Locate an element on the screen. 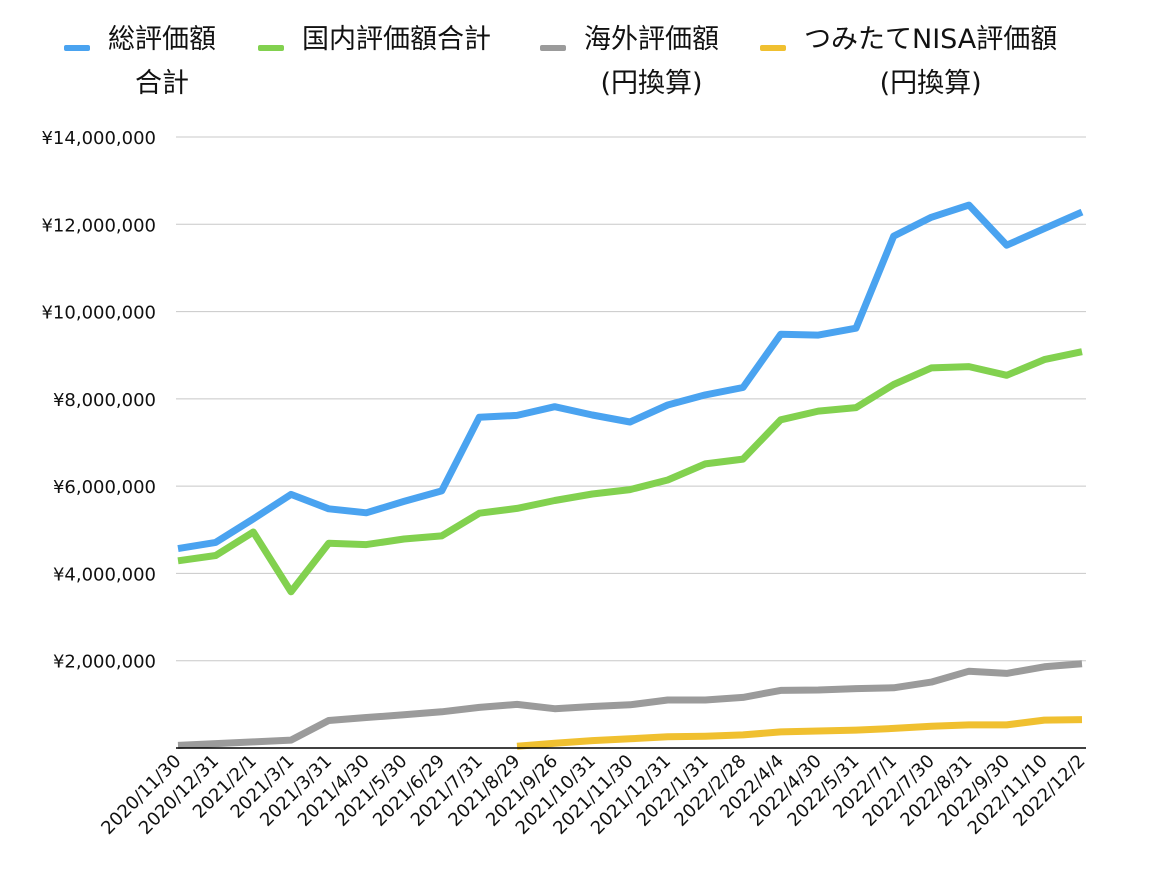 The image size is (1152, 874). y-tick-label: ¥10,000,000 is located at coordinates (98, 313).